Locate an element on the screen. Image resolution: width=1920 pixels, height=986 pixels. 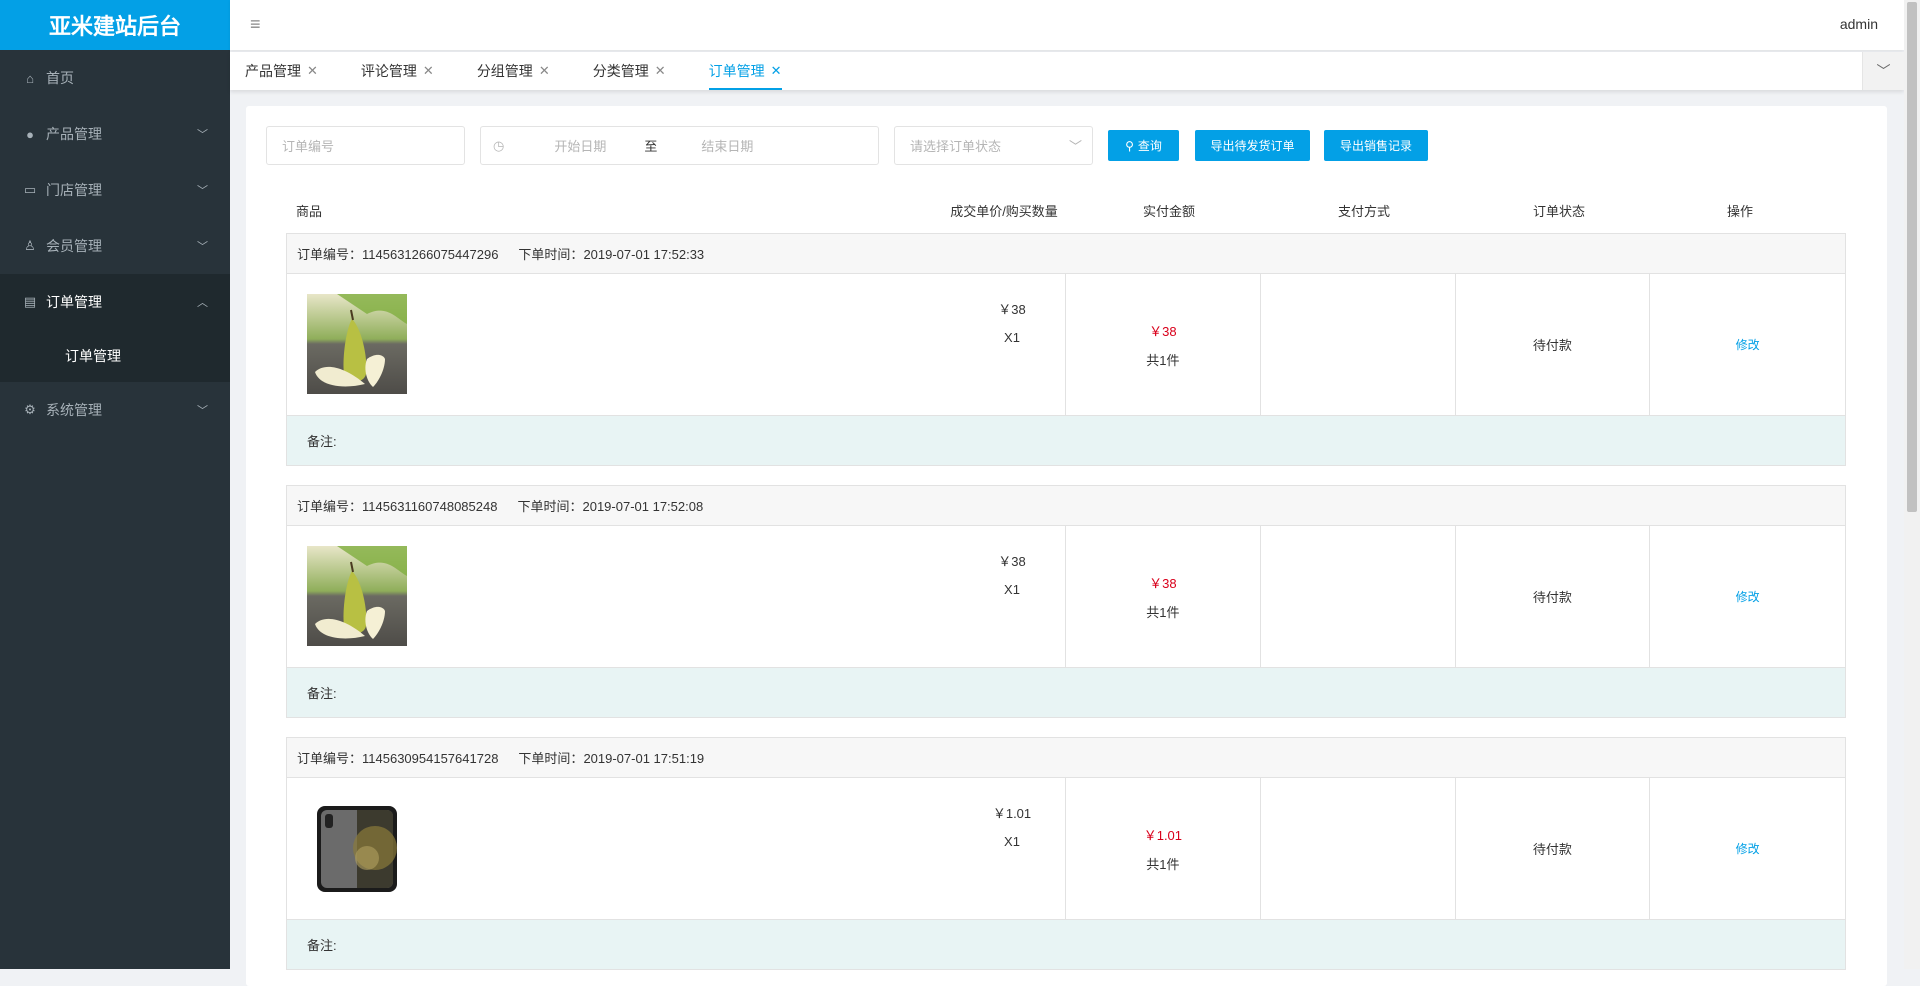
action-cell: 修改 is located at coordinates (1747, 848).